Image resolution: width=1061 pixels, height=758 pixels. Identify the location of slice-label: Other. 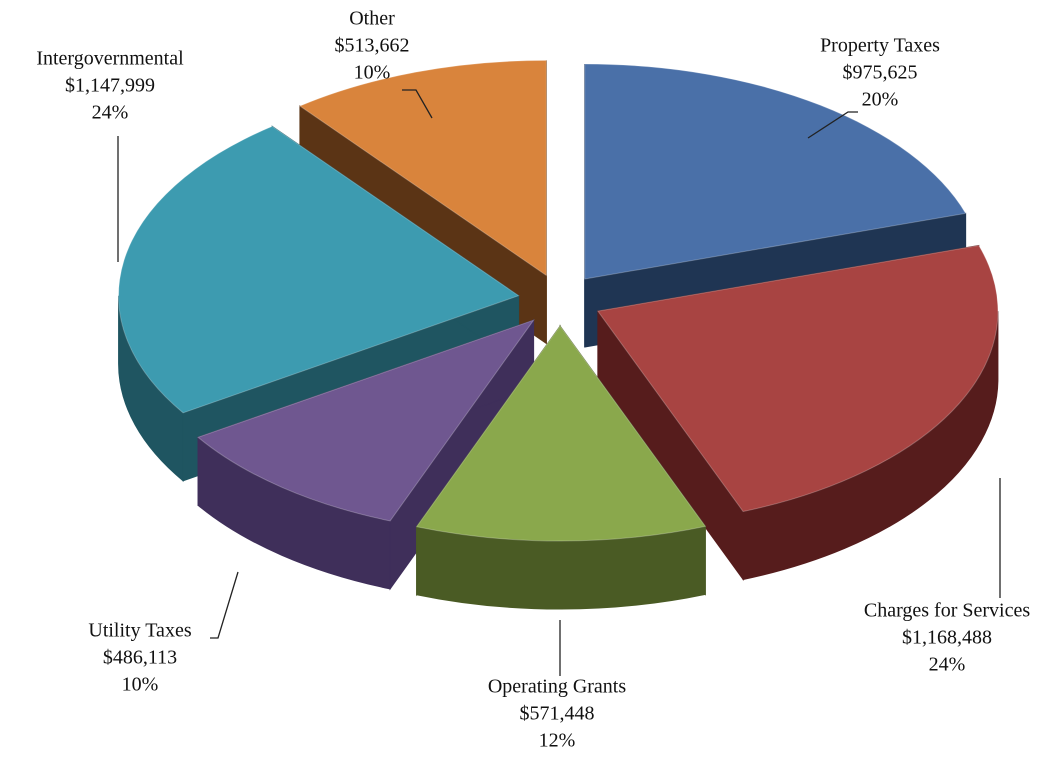
(372, 19).